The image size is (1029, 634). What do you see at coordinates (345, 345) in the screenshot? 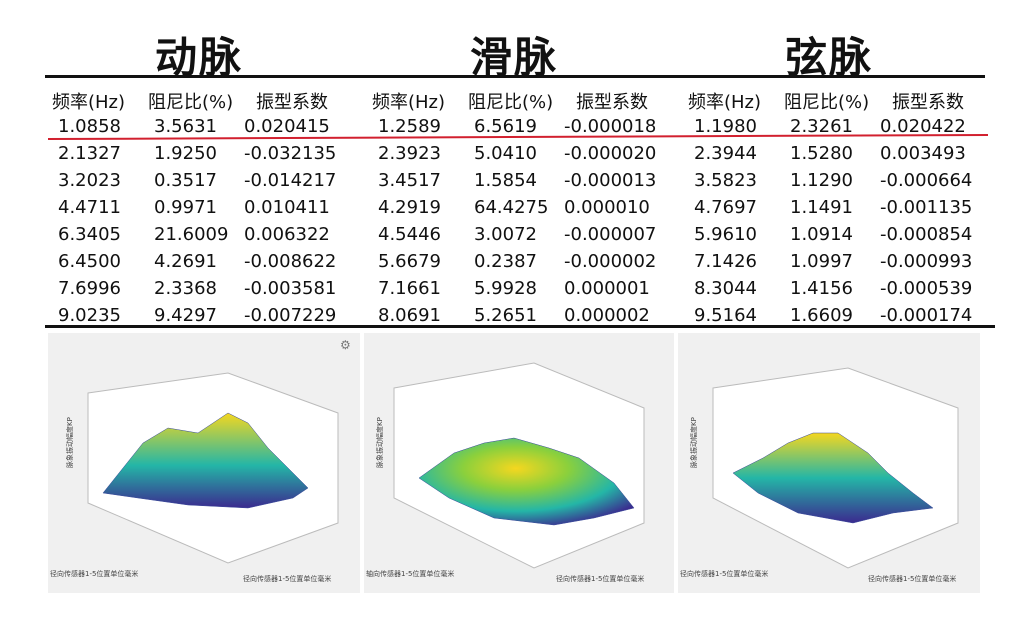
I see `settings-icon: ⚙` at bounding box center [345, 345].